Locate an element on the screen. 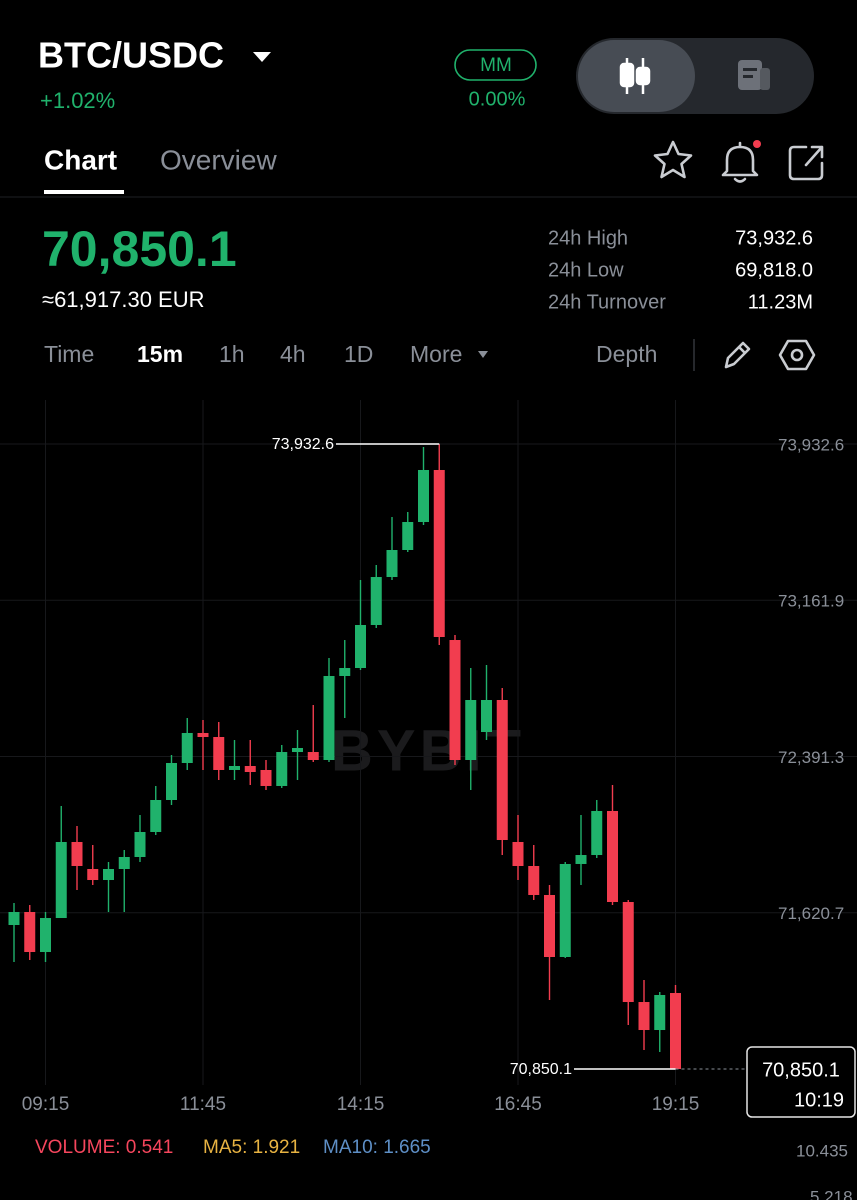 The width and height of the screenshot is (857, 1200). mm-value: 0.00% is located at coordinates (497, 99).